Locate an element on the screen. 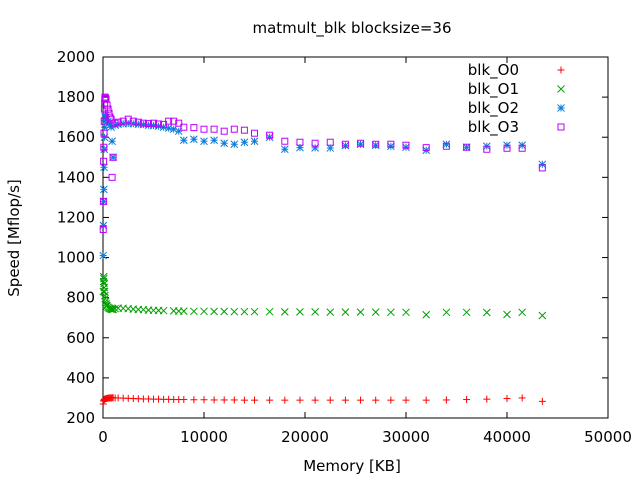 Image resolution: width=640 pixels, height=480 pixels. y-tick-label: 600 is located at coordinates (80, 338).